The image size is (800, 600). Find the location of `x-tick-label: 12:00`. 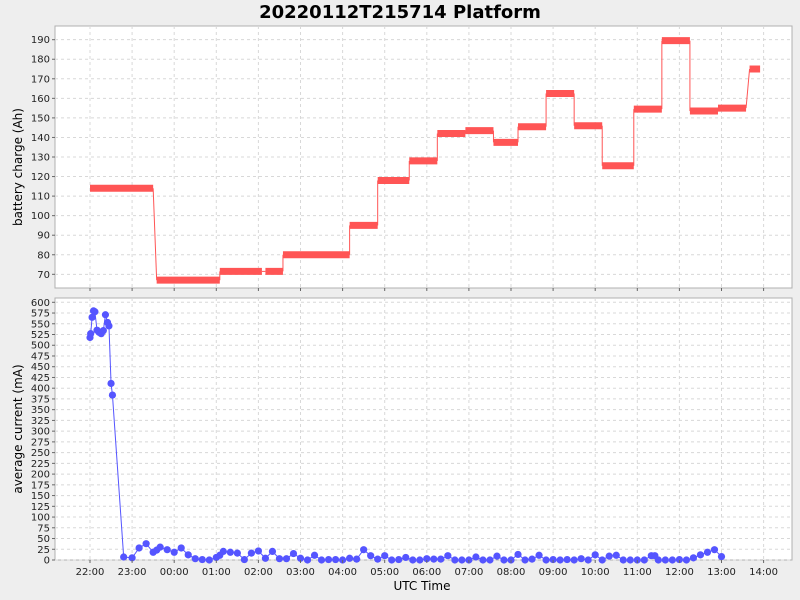

x-tick-label: 12:00 is located at coordinates (679, 572).